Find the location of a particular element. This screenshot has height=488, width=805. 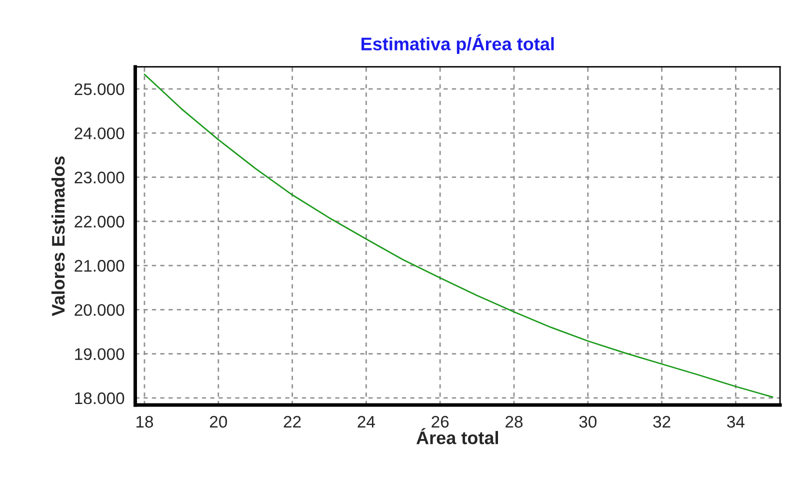

y-tick-label: 19.000 is located at coordinates (99, 354).